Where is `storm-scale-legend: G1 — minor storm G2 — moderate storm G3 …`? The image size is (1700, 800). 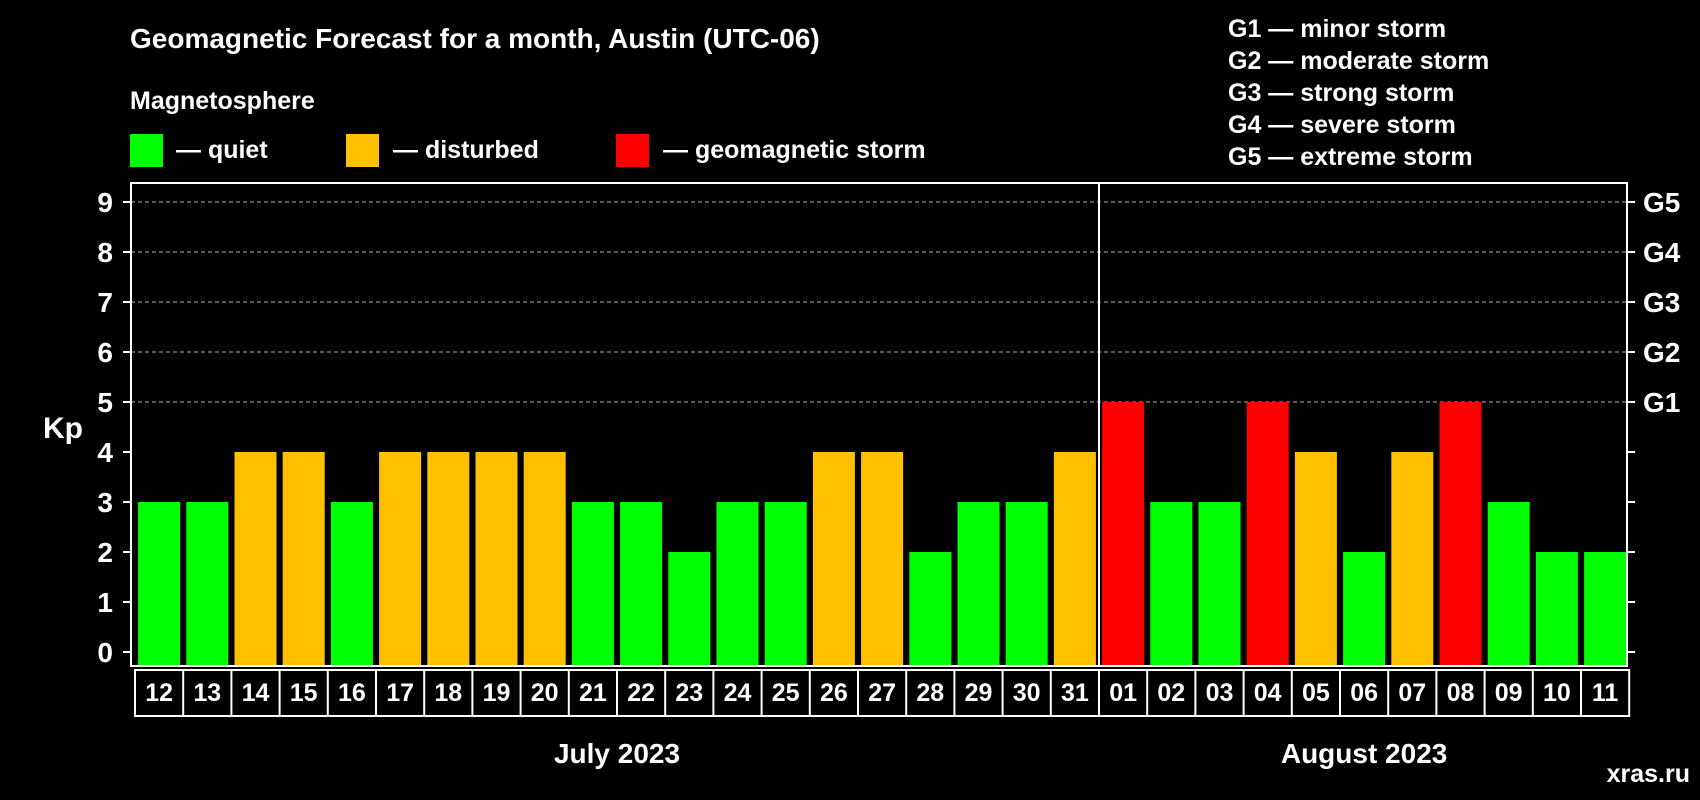 storm-scale-legend: G1 — minor storm G2 — moderate storm G3 … is located at coordinates (1358, 93).